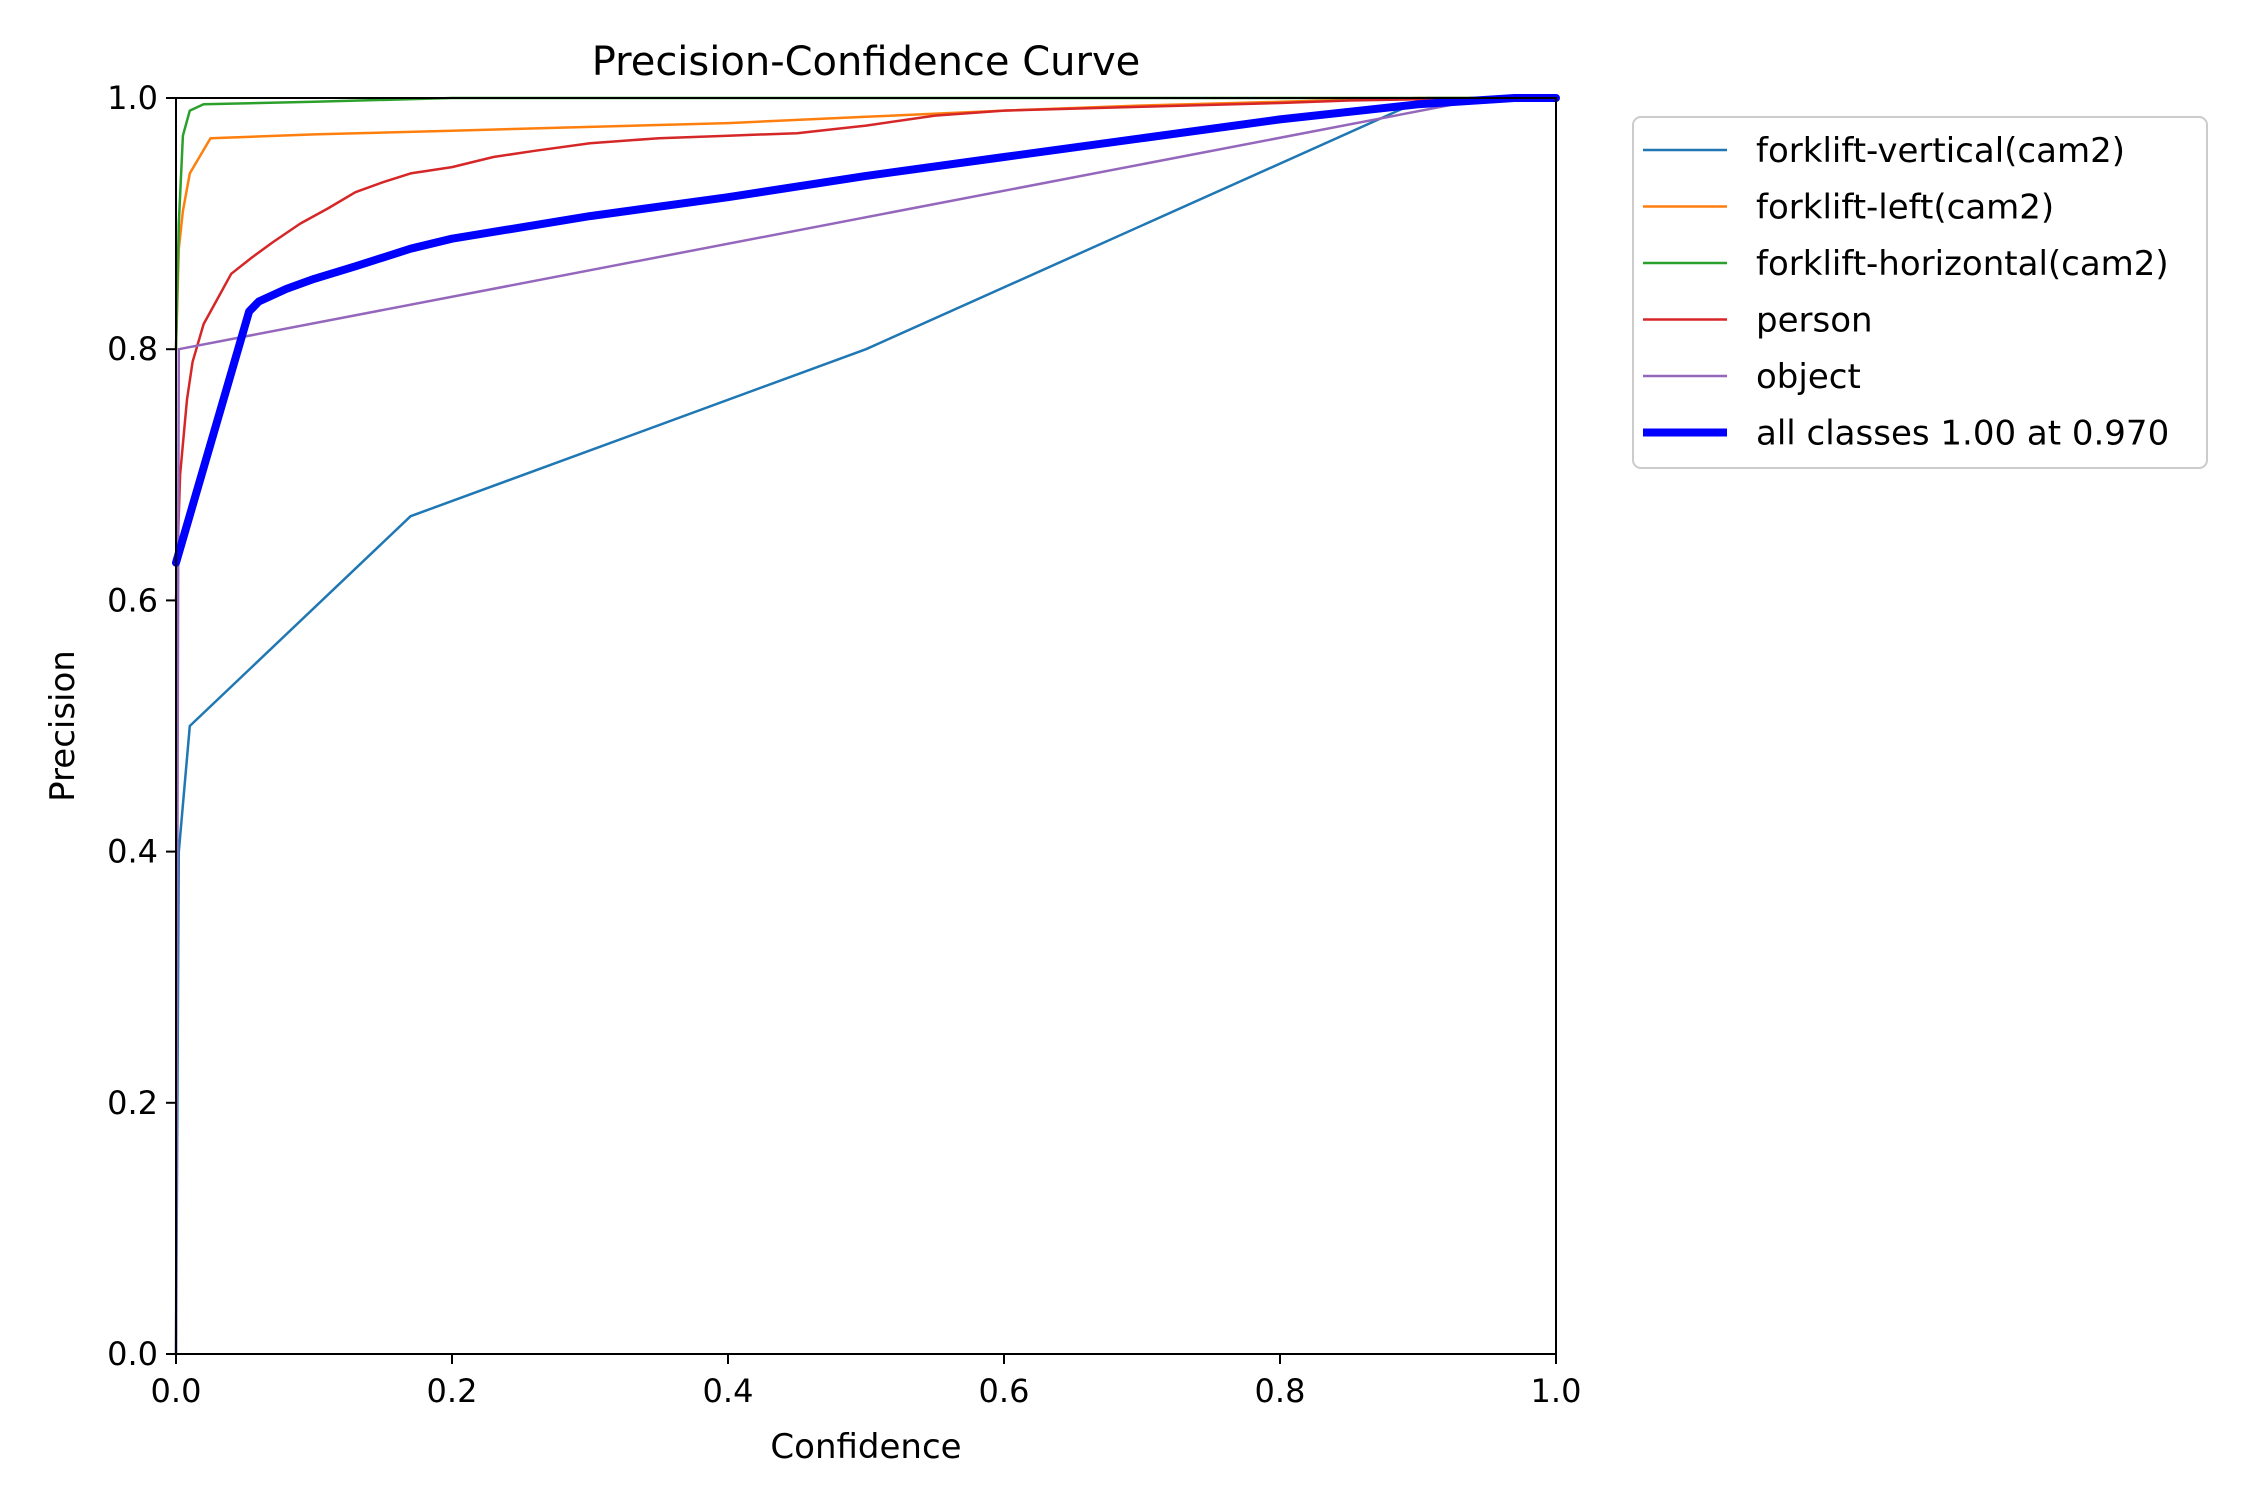  Describe the element at coordinates (132, 349) in the screenshot. I see `y-tick-label: 0.8` at that location.